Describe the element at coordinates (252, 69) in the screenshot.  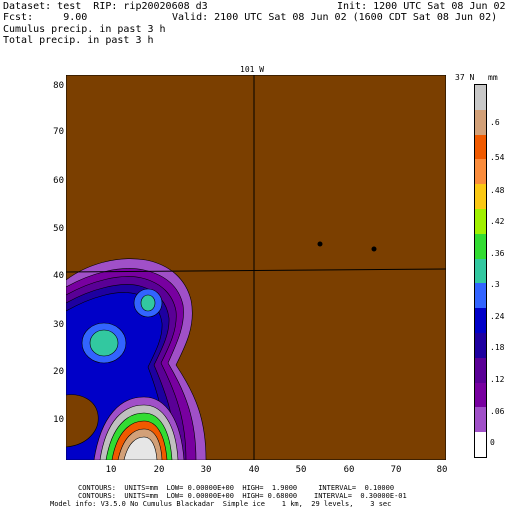
I see `longitude-label: 101 W` at that location.